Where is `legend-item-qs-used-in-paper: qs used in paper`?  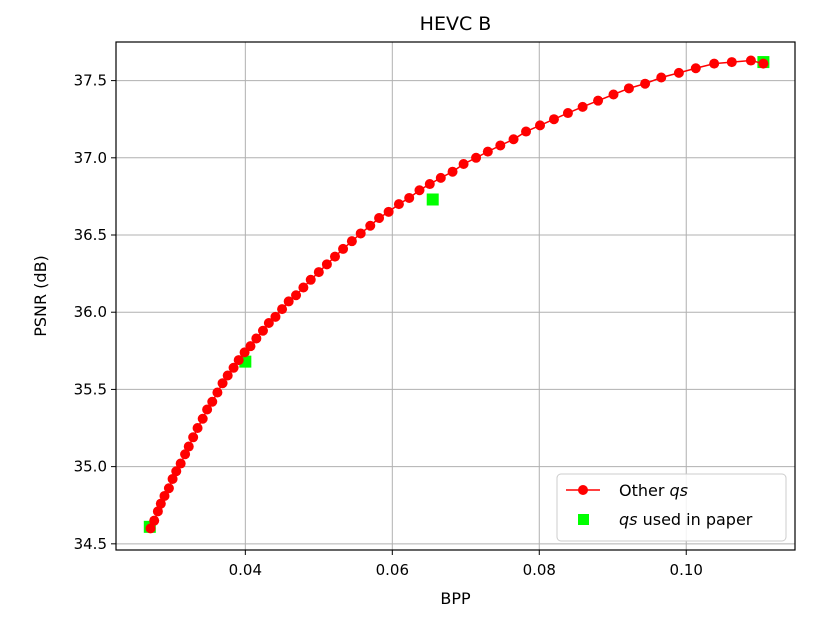 legend-item-qs-used-in-paper: qs used in paper is located at coordinates (665, 519).